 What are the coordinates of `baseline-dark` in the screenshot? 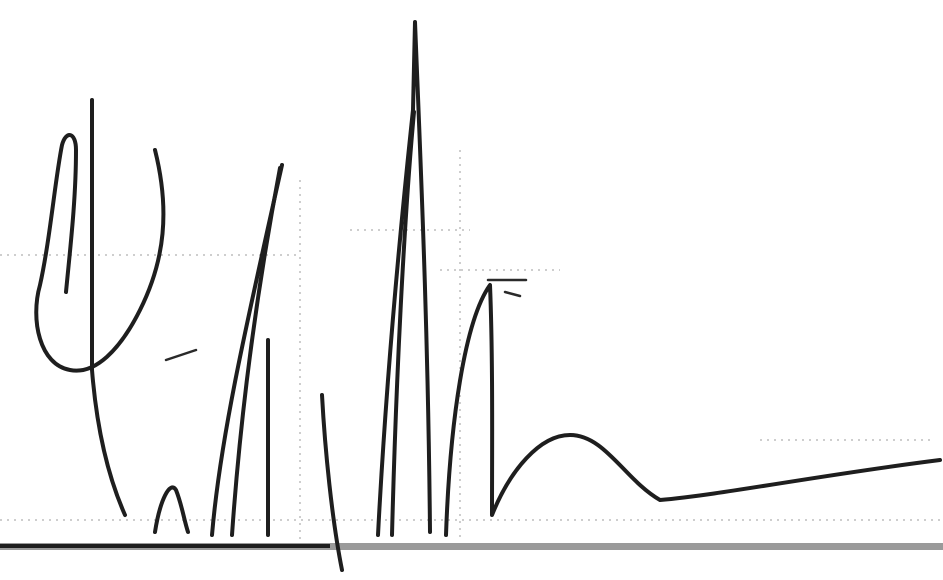 It's located at (165, 546).